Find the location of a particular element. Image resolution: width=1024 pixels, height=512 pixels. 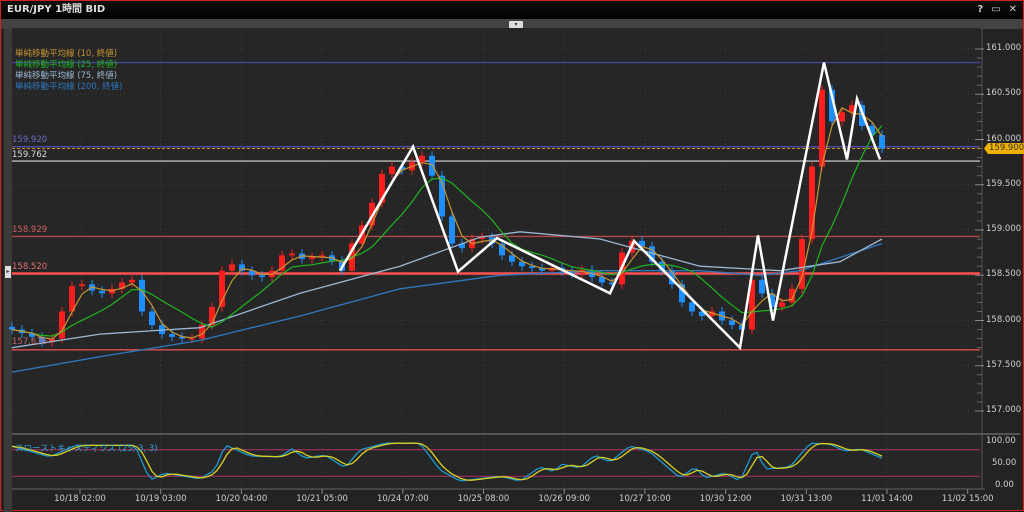

time-tick-label: 10/19 03:00 is located at coordinates (160, 499).